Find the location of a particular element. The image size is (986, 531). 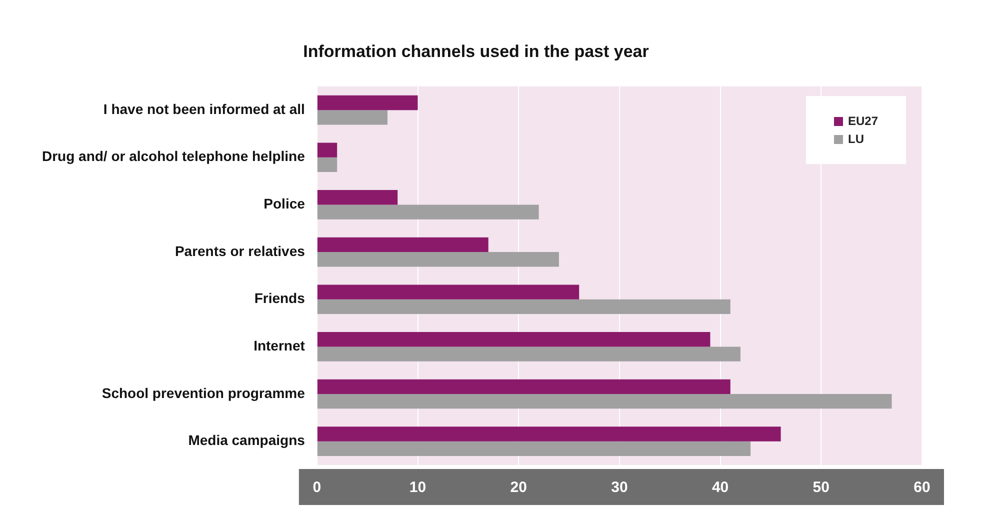

x-tick-label: 0 is located at coordinates (317, 487).